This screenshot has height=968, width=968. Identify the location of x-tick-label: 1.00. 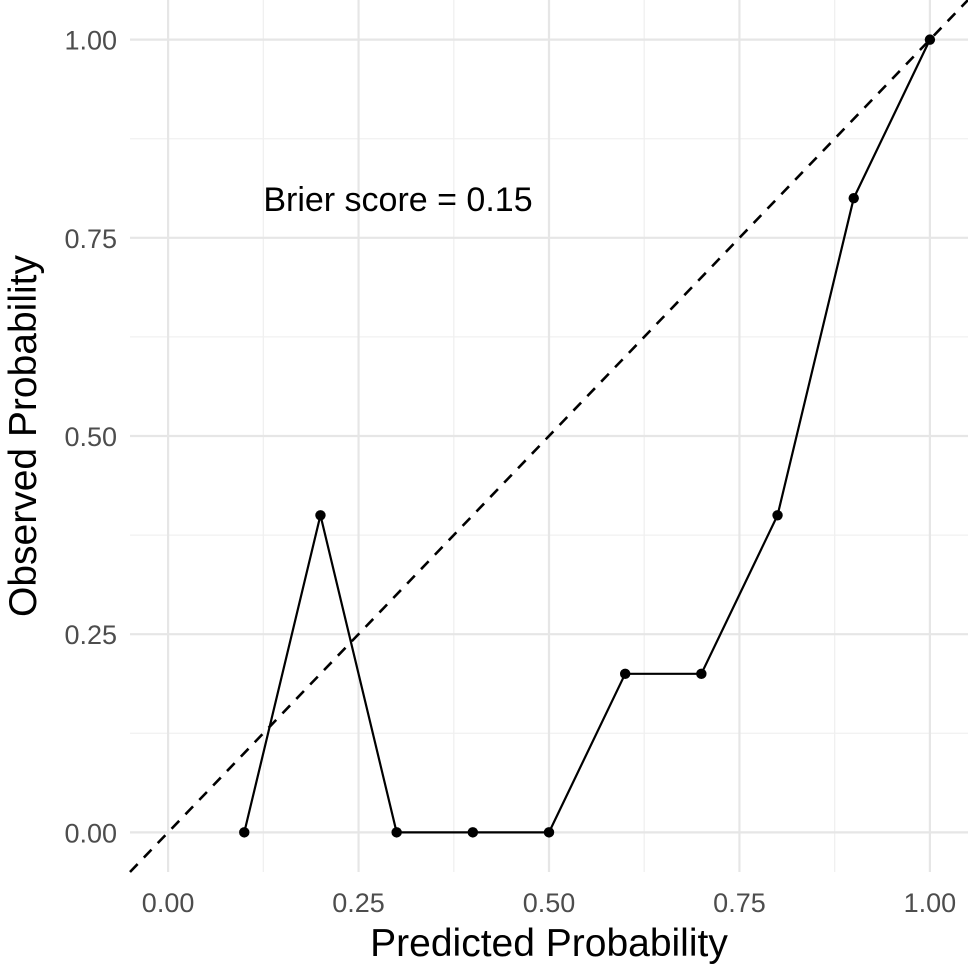
(930, 903).